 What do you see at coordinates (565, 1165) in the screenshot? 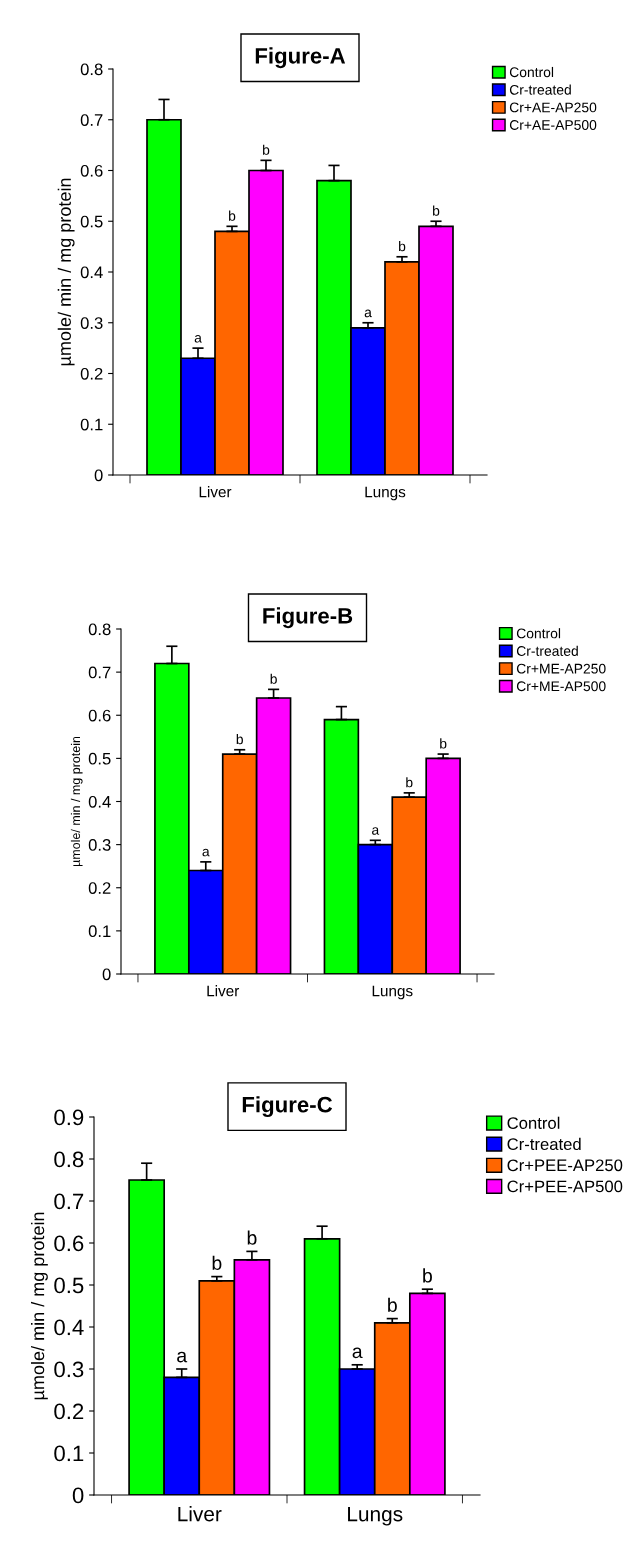
I see `legend-label: Cr+PEE-AP250` at bounding box center [565, 1165].